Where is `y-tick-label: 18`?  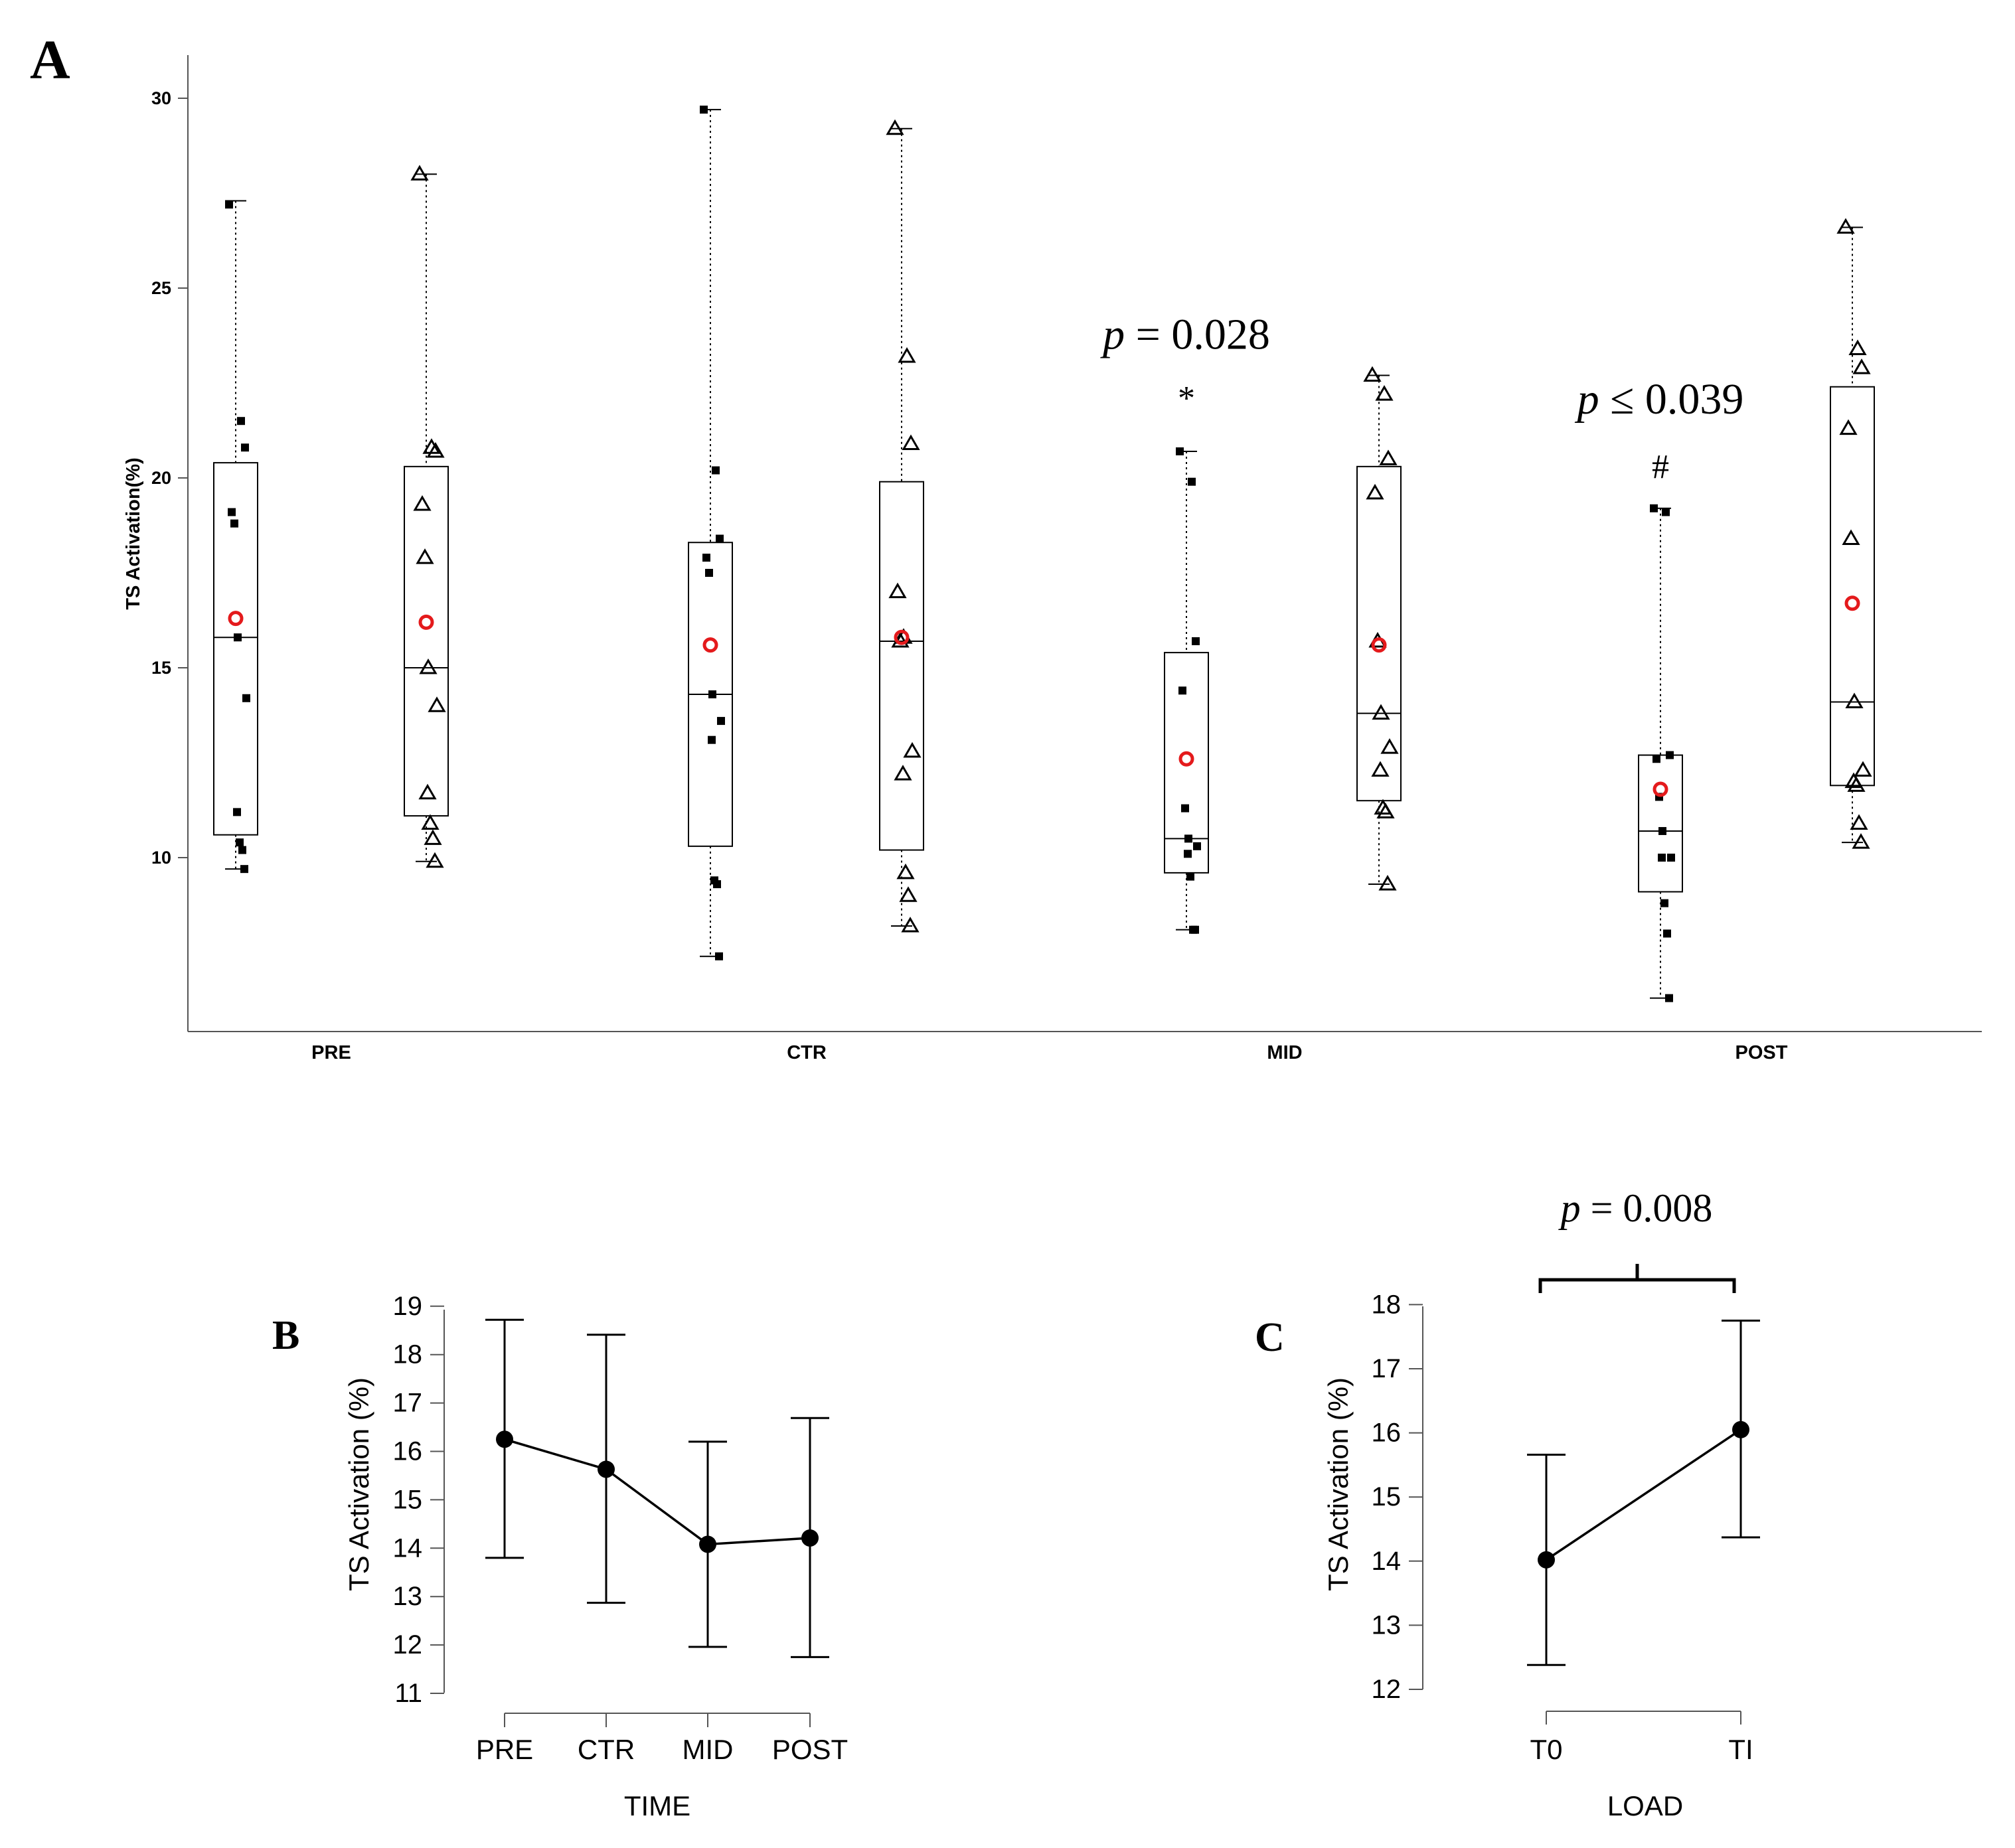
y-tick-label: 18 is located at coordinates (1387, 1305).